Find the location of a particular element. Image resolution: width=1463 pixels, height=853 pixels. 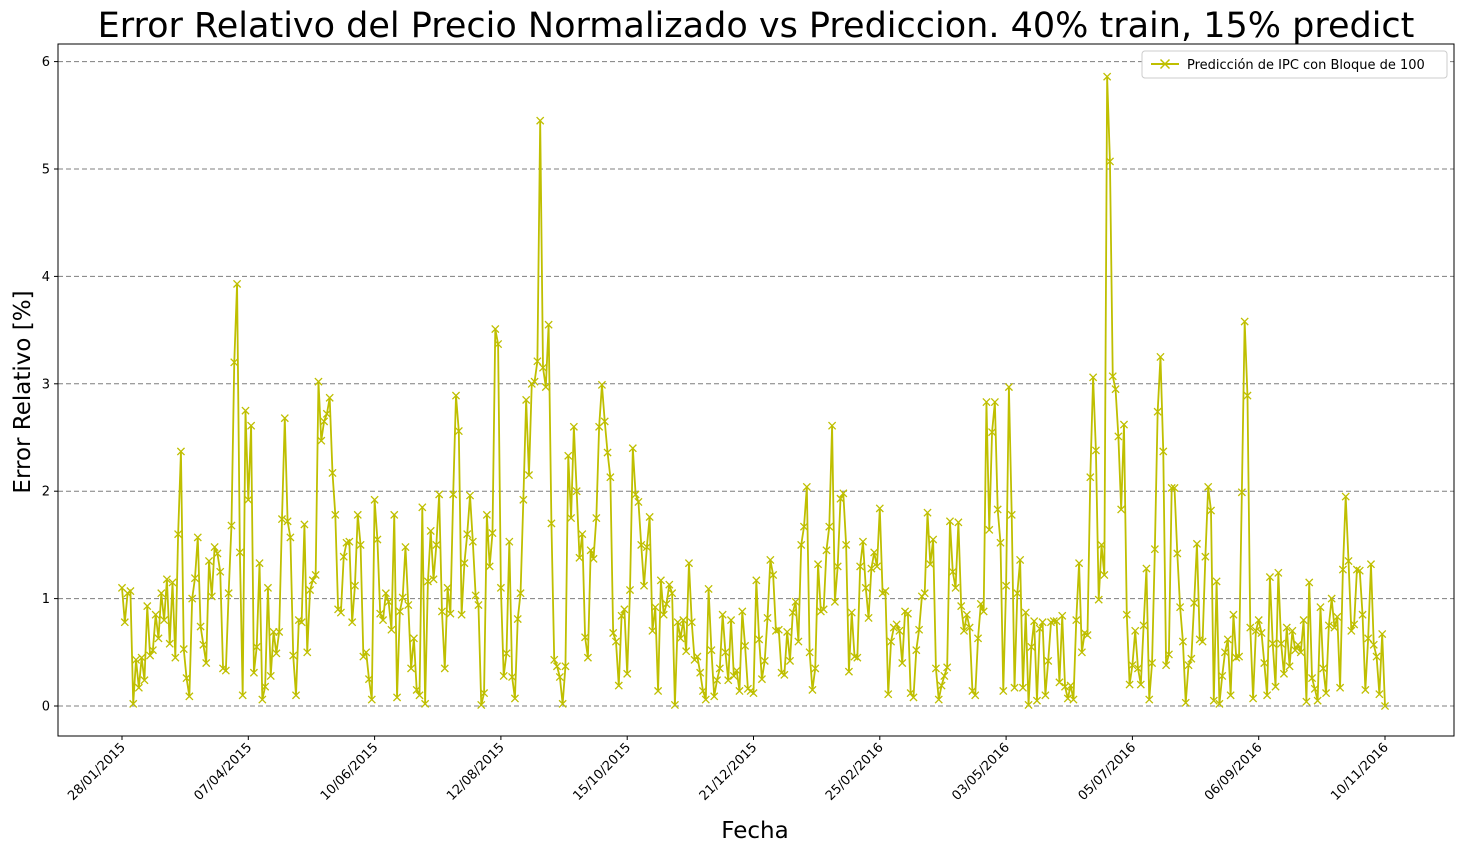

x-tick-label: 05/07/2016 is located at coordinates (1108, 772).